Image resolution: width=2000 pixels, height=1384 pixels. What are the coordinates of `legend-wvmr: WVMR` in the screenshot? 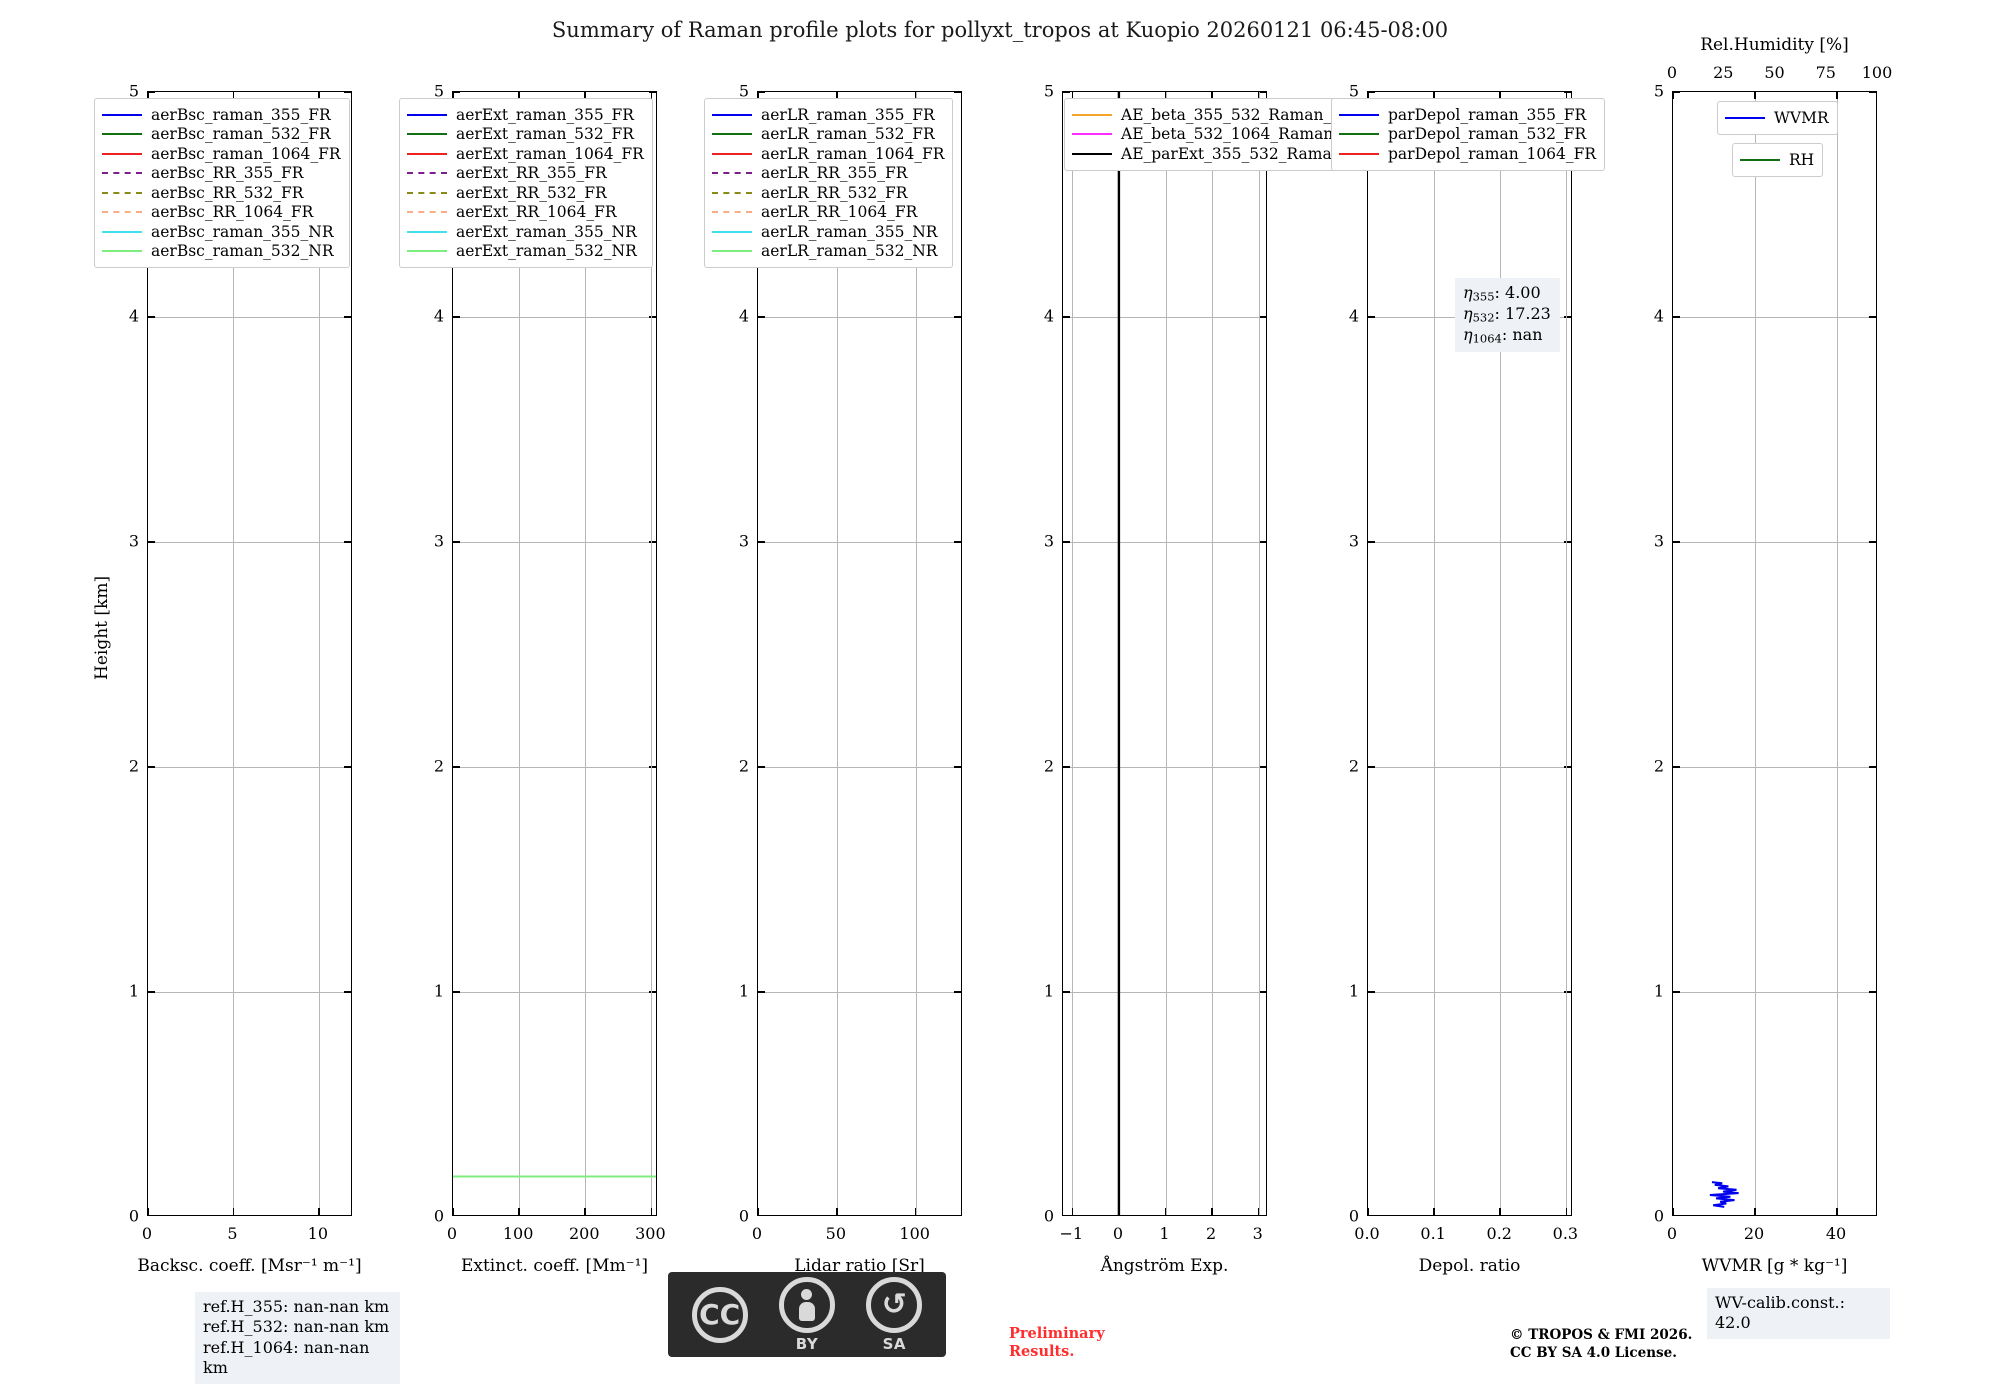 It's located at (1777, 118).